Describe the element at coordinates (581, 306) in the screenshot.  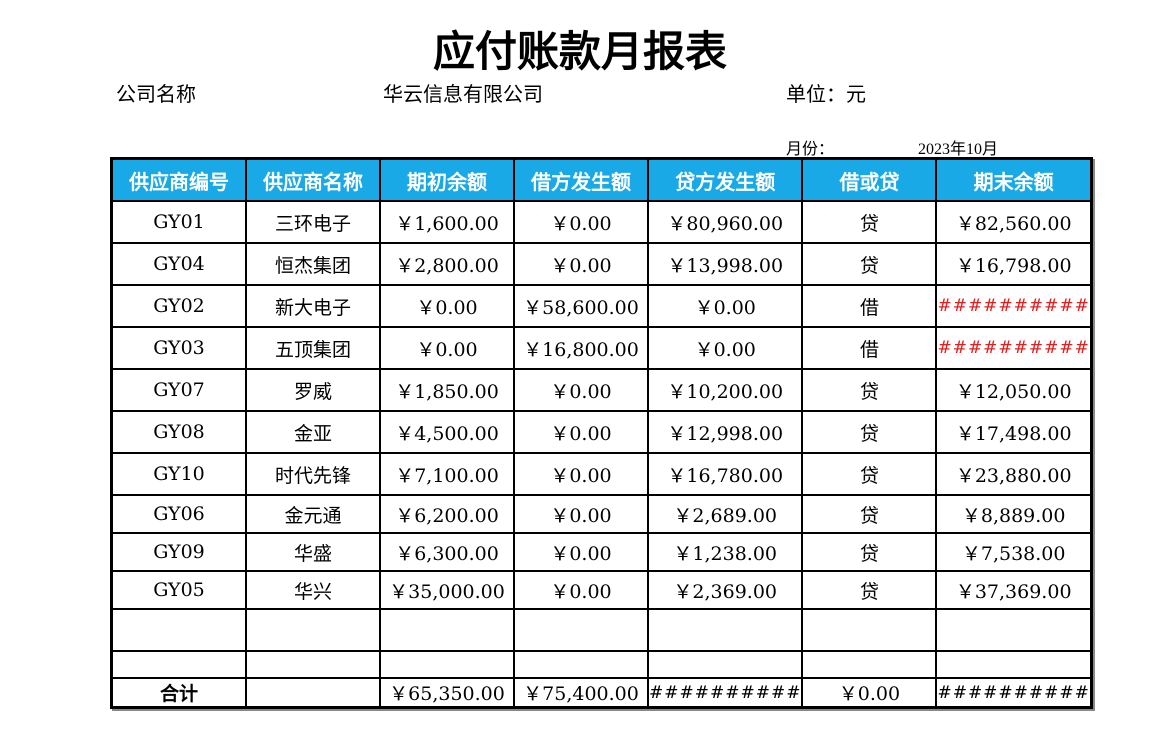
I see `table-cell: ￥58,600.00` at that location.